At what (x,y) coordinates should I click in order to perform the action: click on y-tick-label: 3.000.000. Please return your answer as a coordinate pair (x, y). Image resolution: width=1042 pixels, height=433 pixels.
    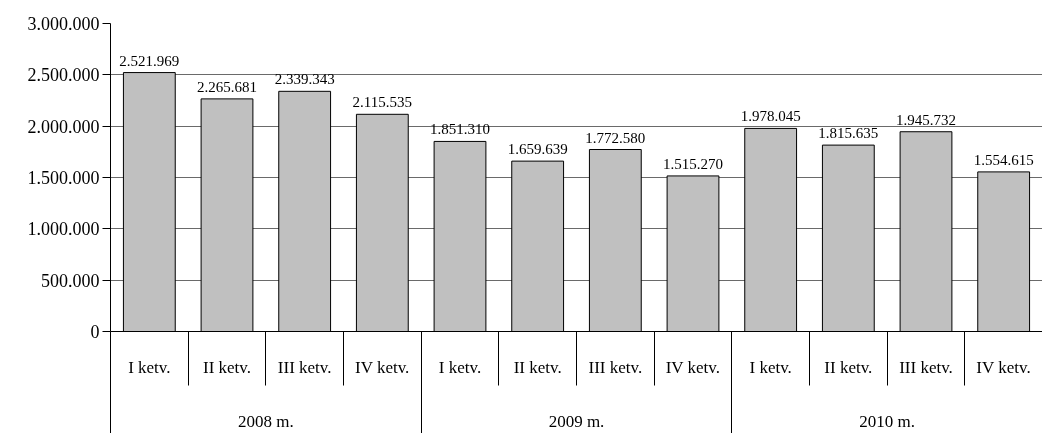
    Looking at the image, I should click on (63, 24).